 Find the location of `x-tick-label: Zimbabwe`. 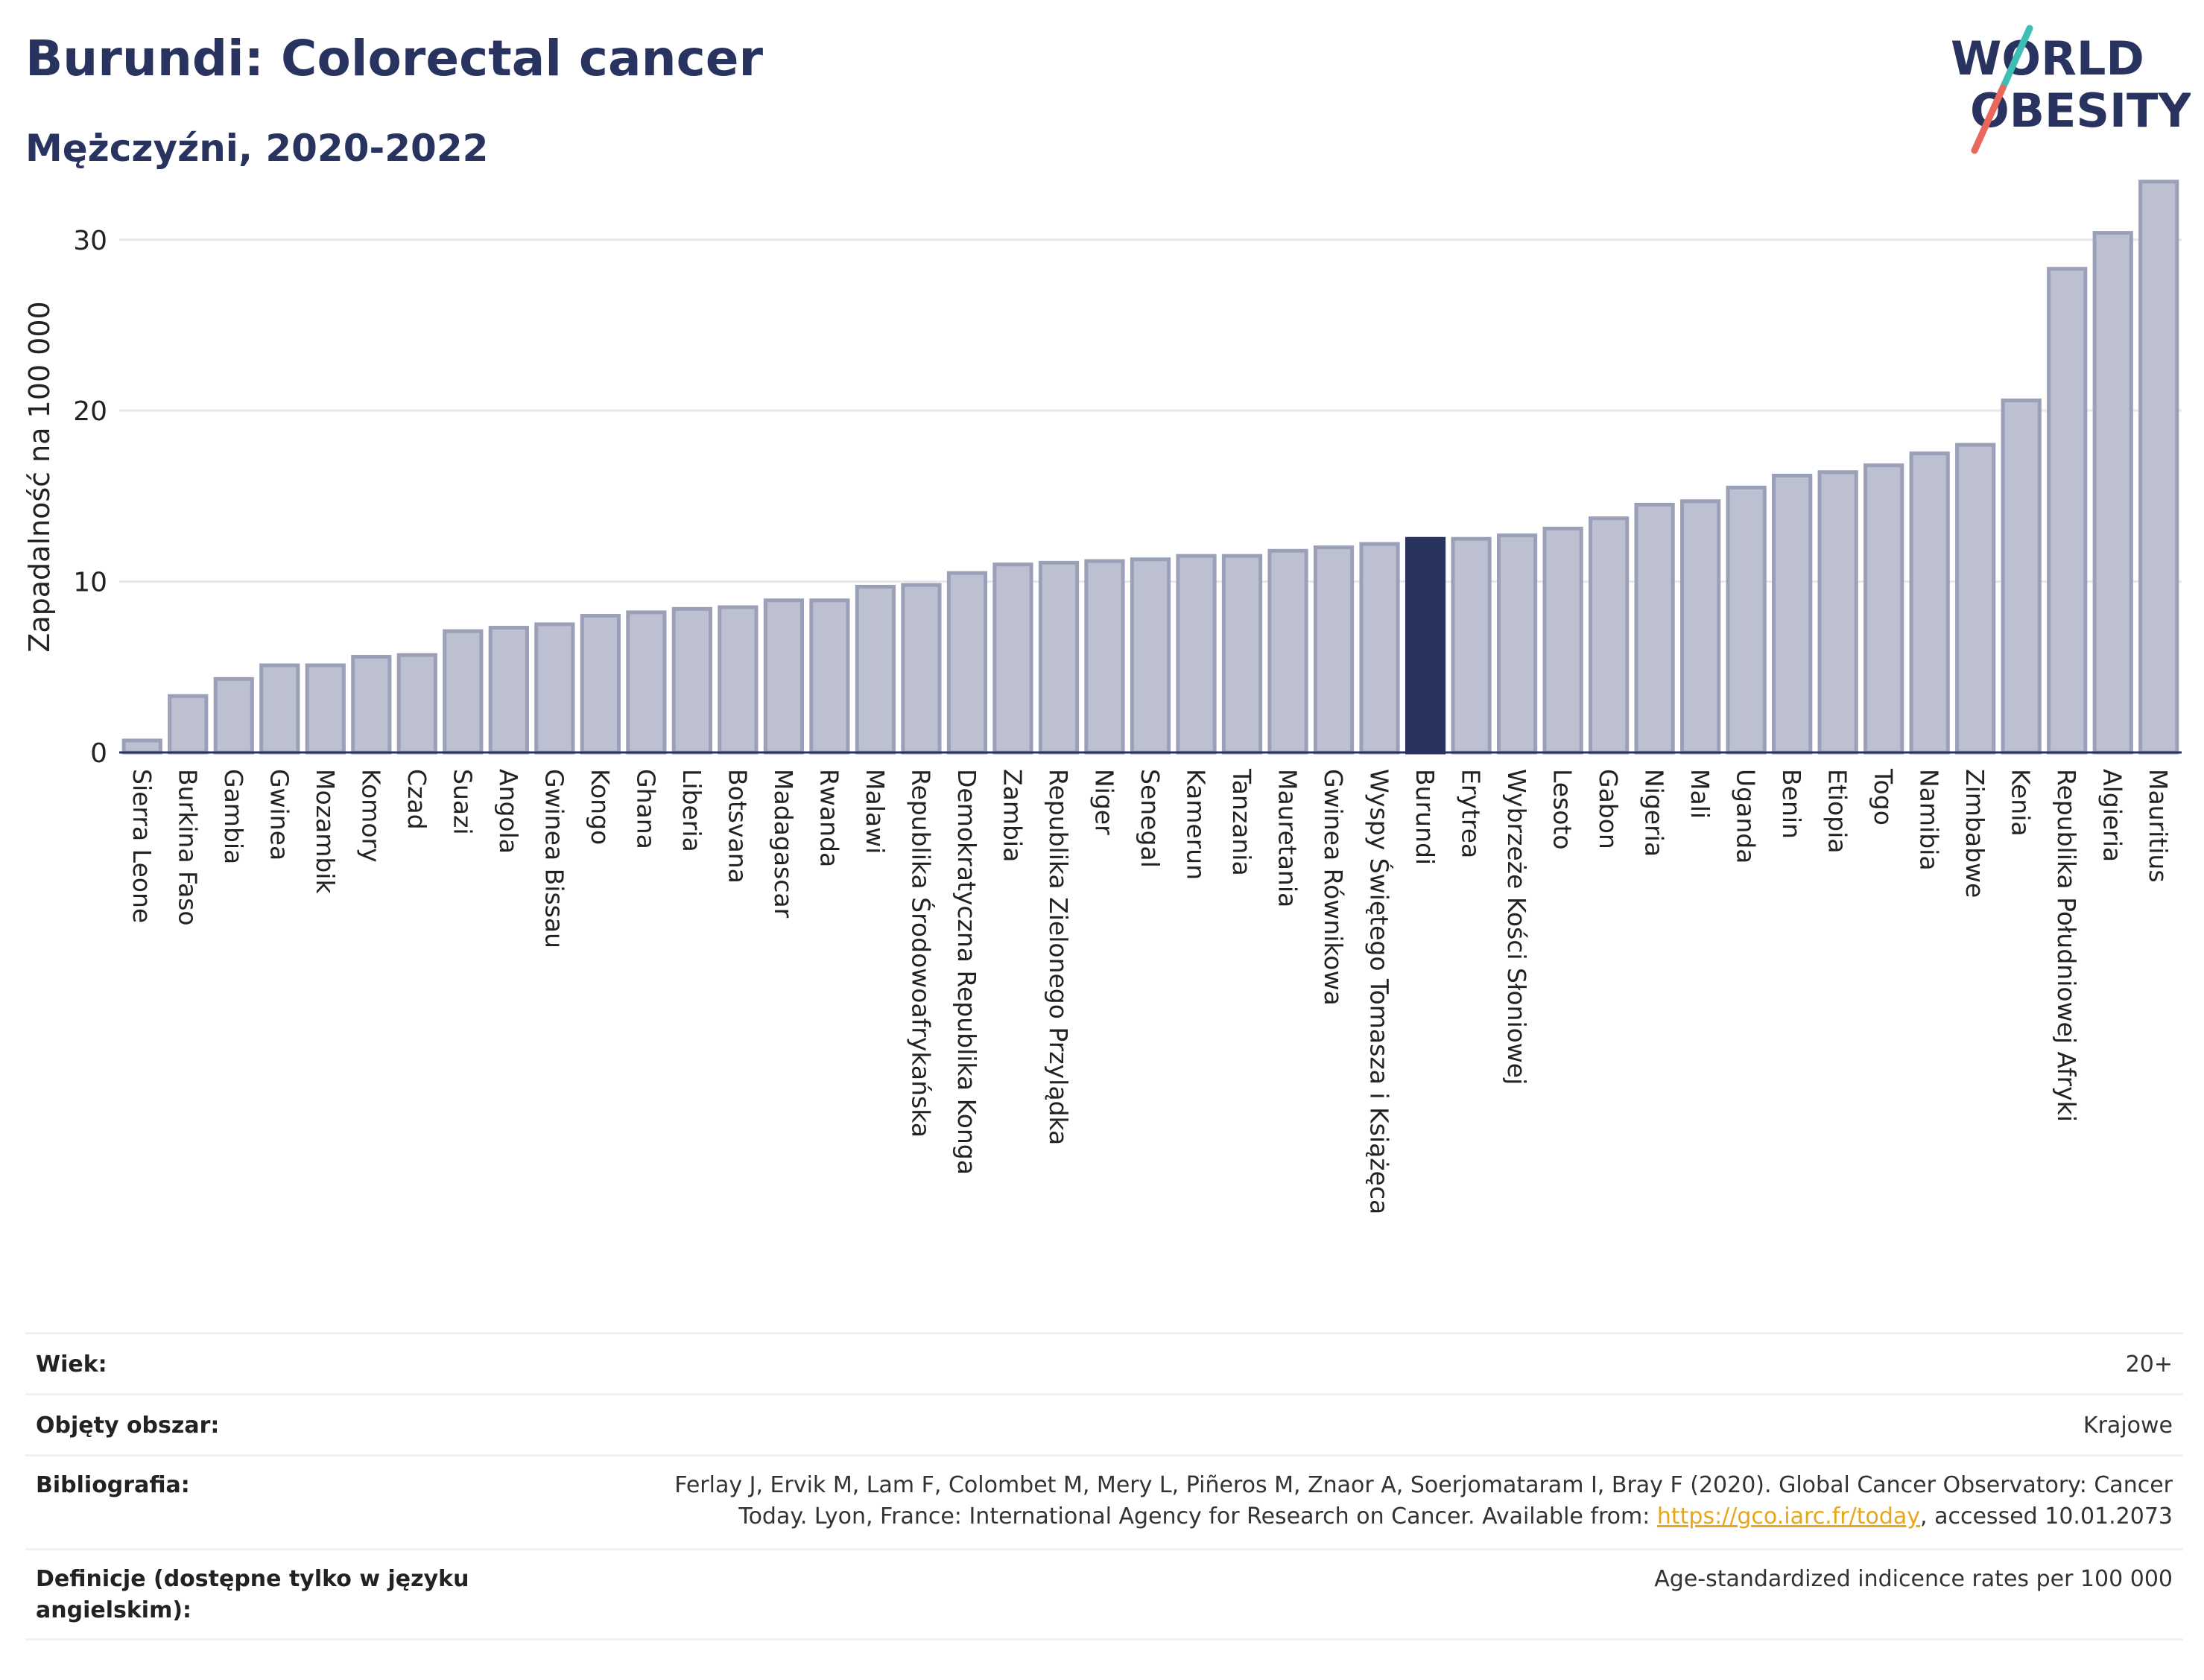

x-tick-label: Zimbabwe is located at coordinates (1974, 833).